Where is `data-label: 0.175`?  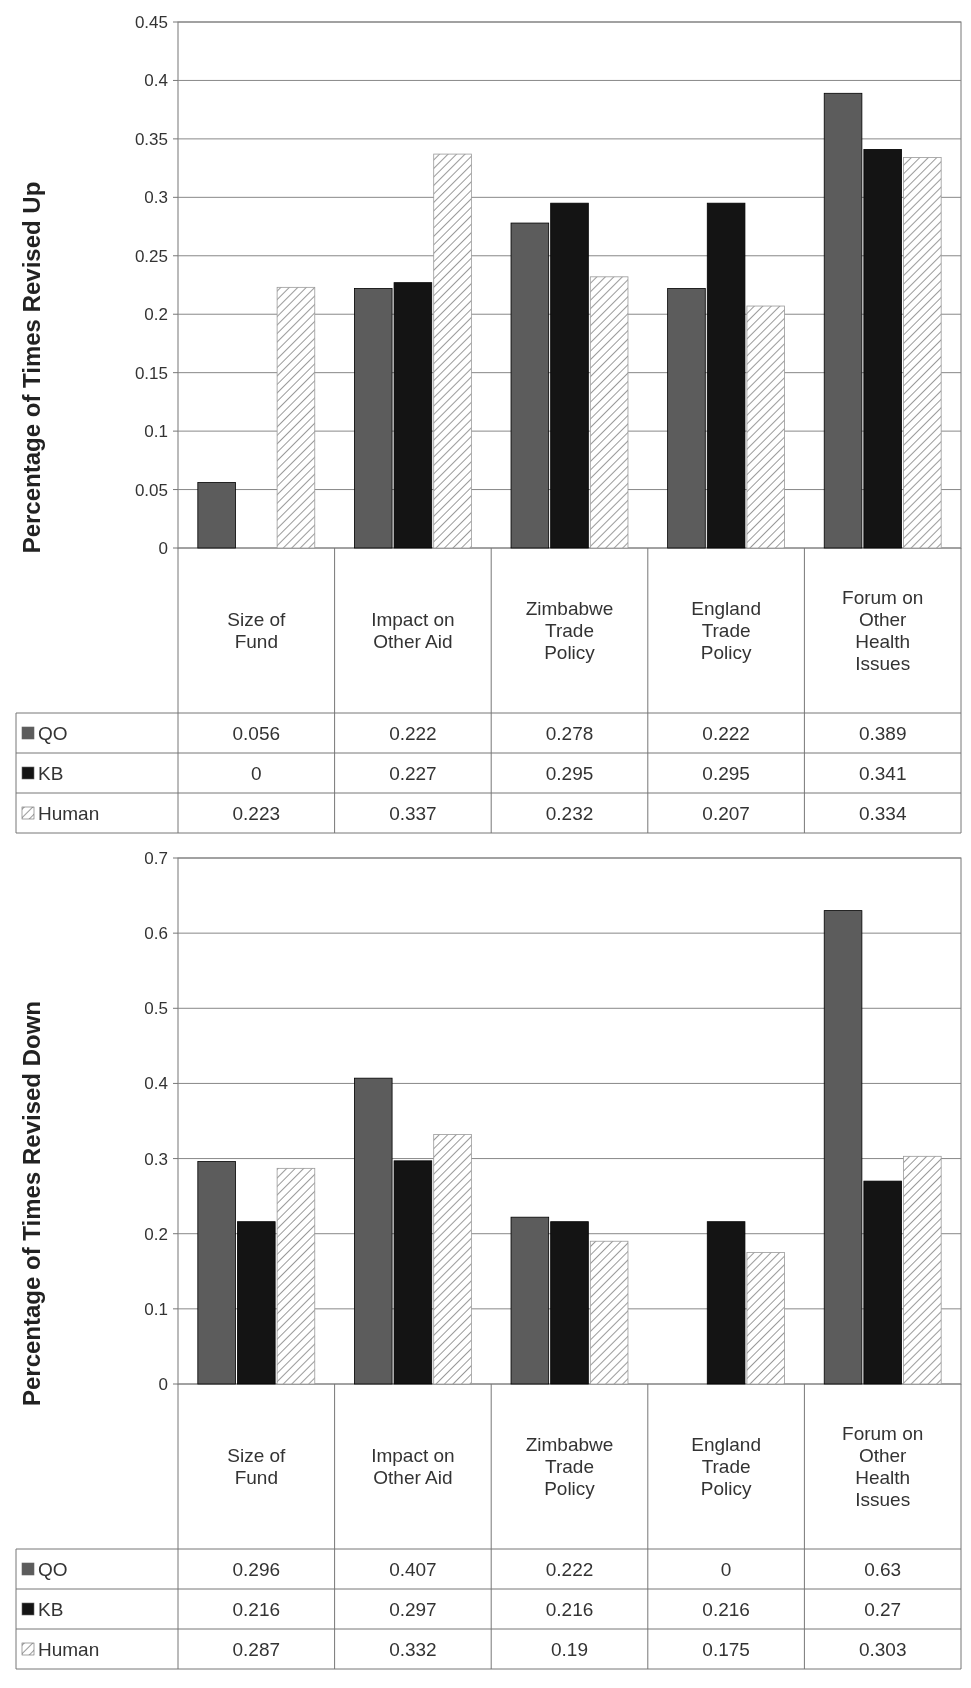 data-label: 0.175 is located at coordinates (726, 1649).